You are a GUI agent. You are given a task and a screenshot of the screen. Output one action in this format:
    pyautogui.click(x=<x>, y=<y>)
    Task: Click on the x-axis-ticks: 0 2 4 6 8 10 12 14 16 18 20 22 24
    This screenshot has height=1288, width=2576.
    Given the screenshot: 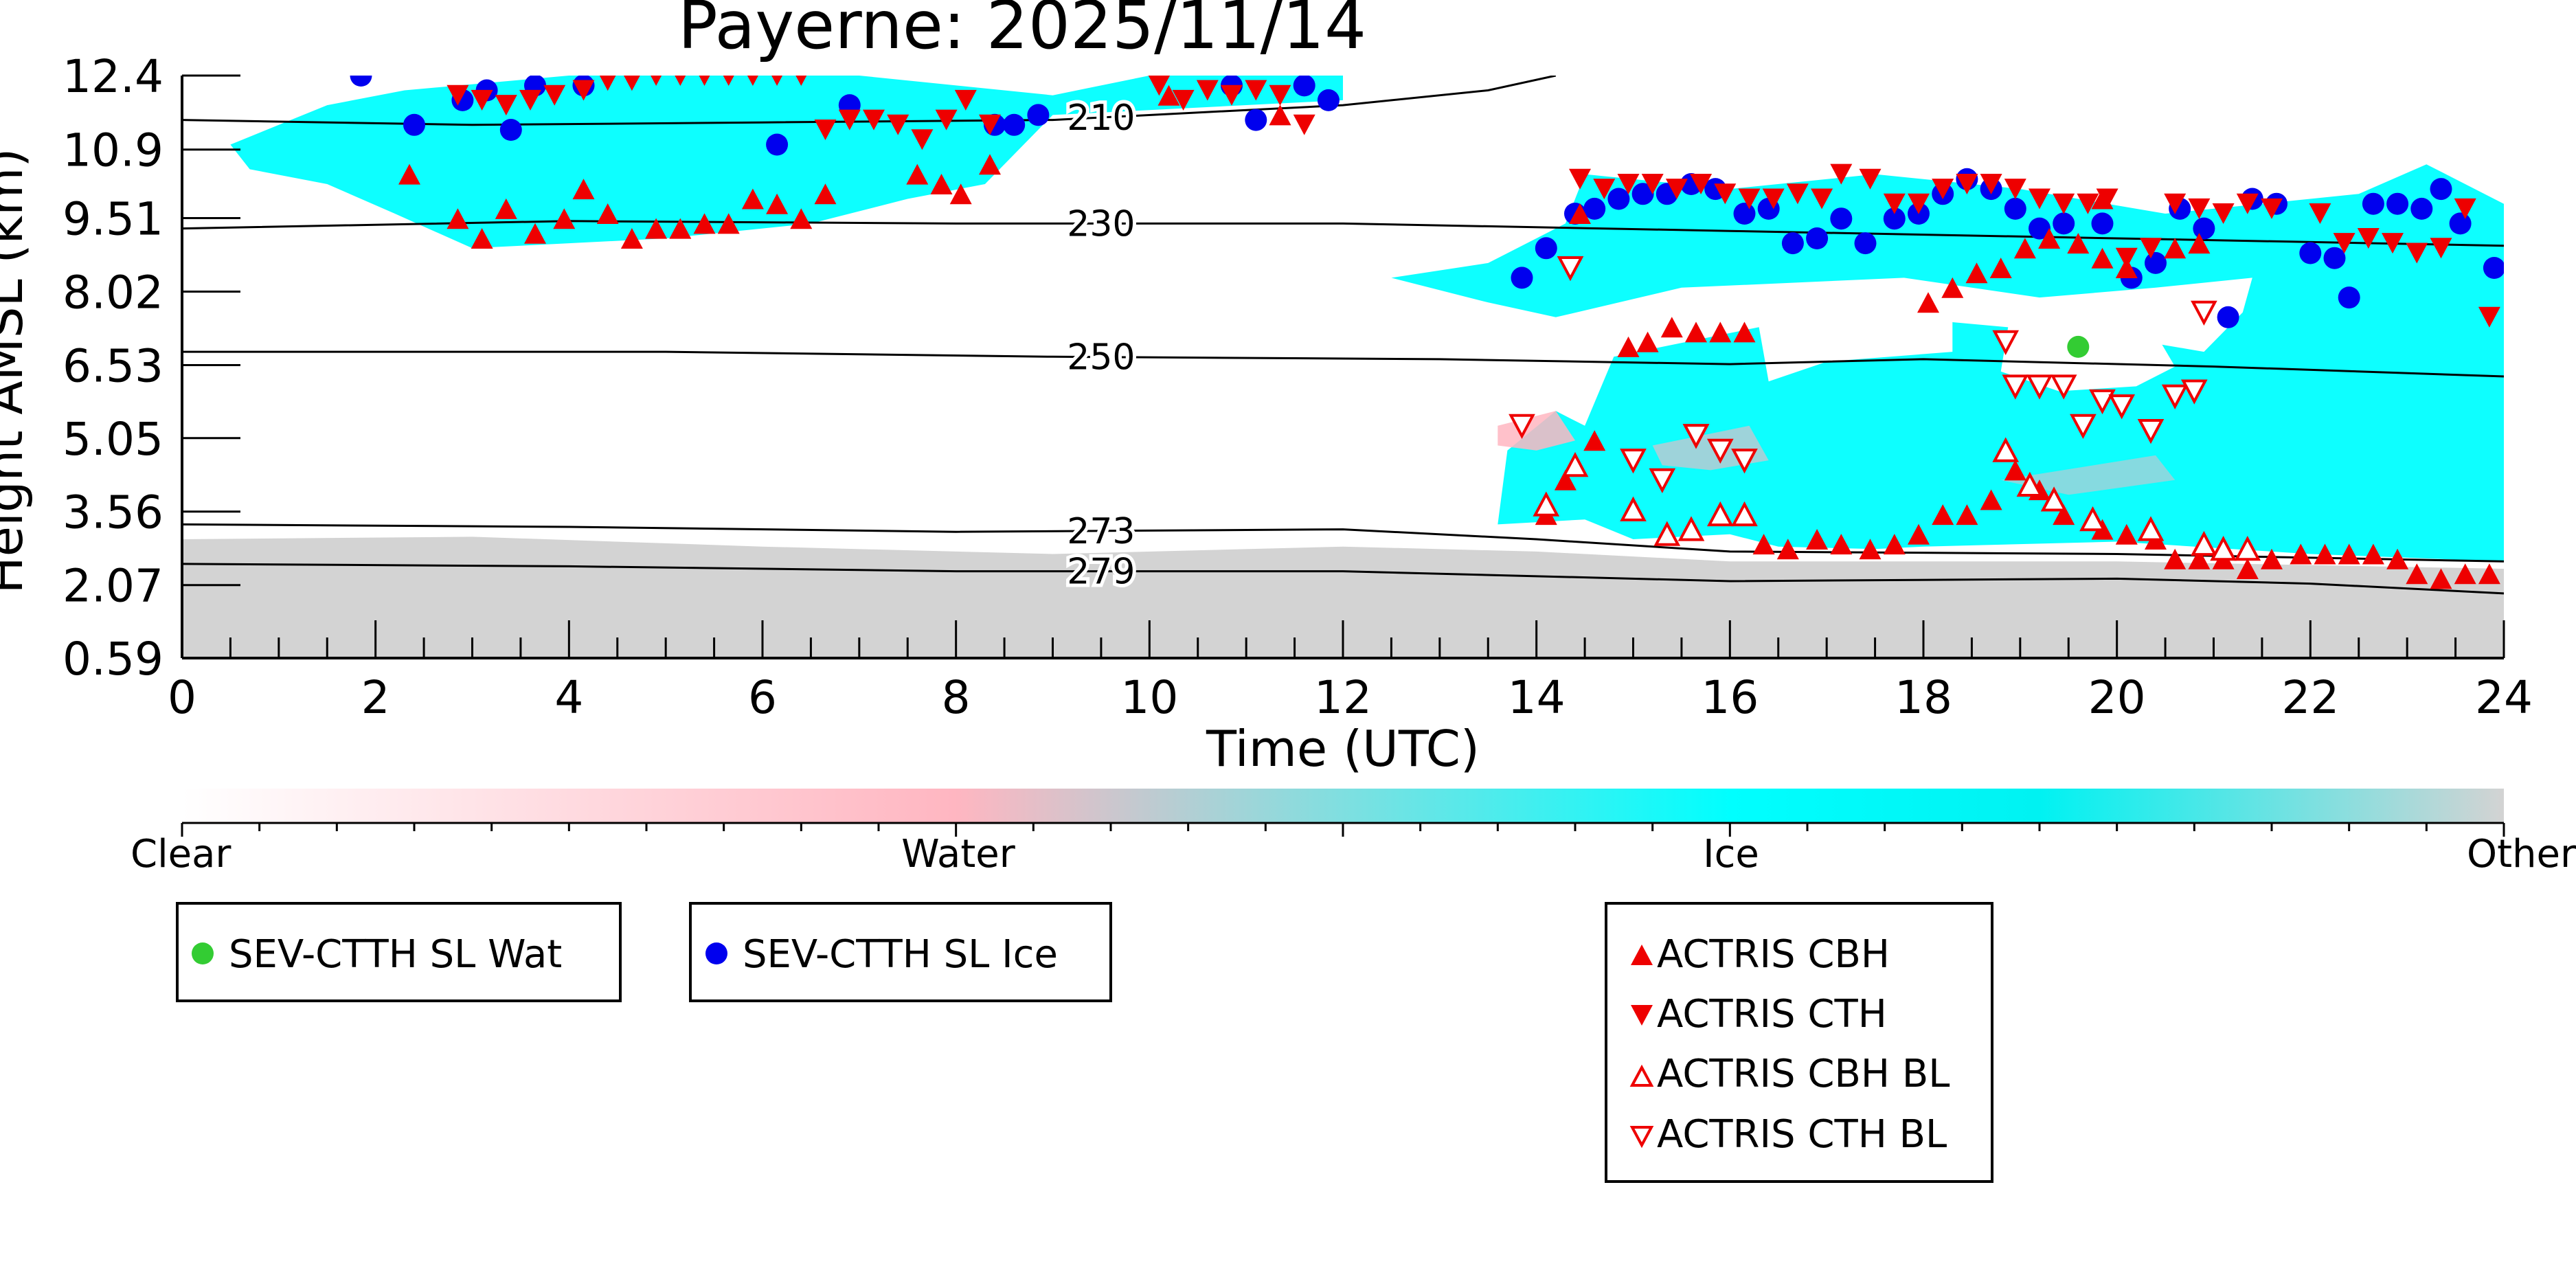 What is the action you would take?
    pyautogui.click(x=1350, y=672)
    